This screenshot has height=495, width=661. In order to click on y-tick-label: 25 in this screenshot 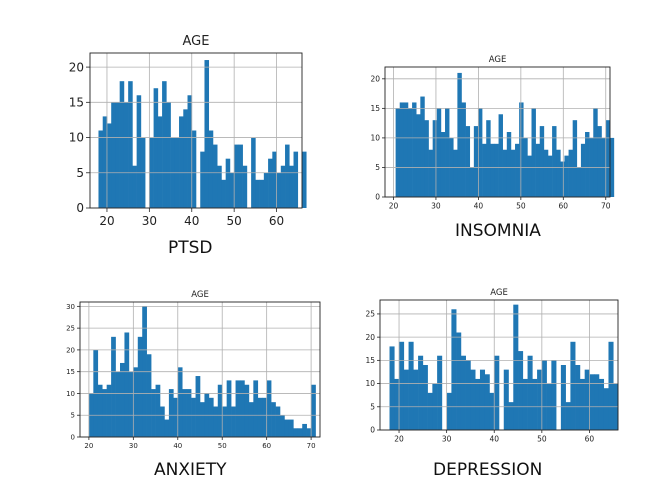, I will do `click(370, 314)`.